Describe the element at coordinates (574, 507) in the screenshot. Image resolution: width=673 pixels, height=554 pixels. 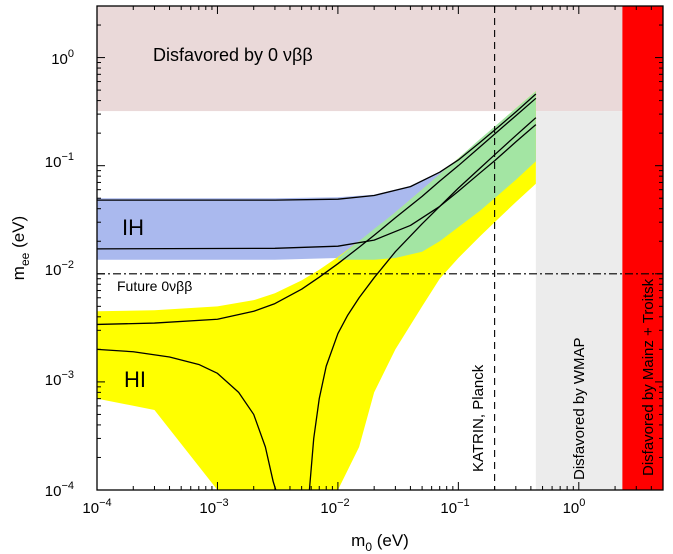
I see `x-tick-label: 10⁰` at that location.